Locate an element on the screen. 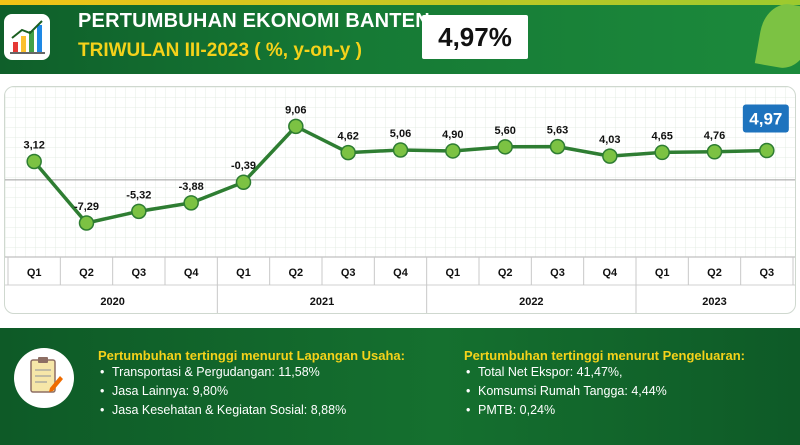  data-label: 4,76 is located at coordinates (714, 136).